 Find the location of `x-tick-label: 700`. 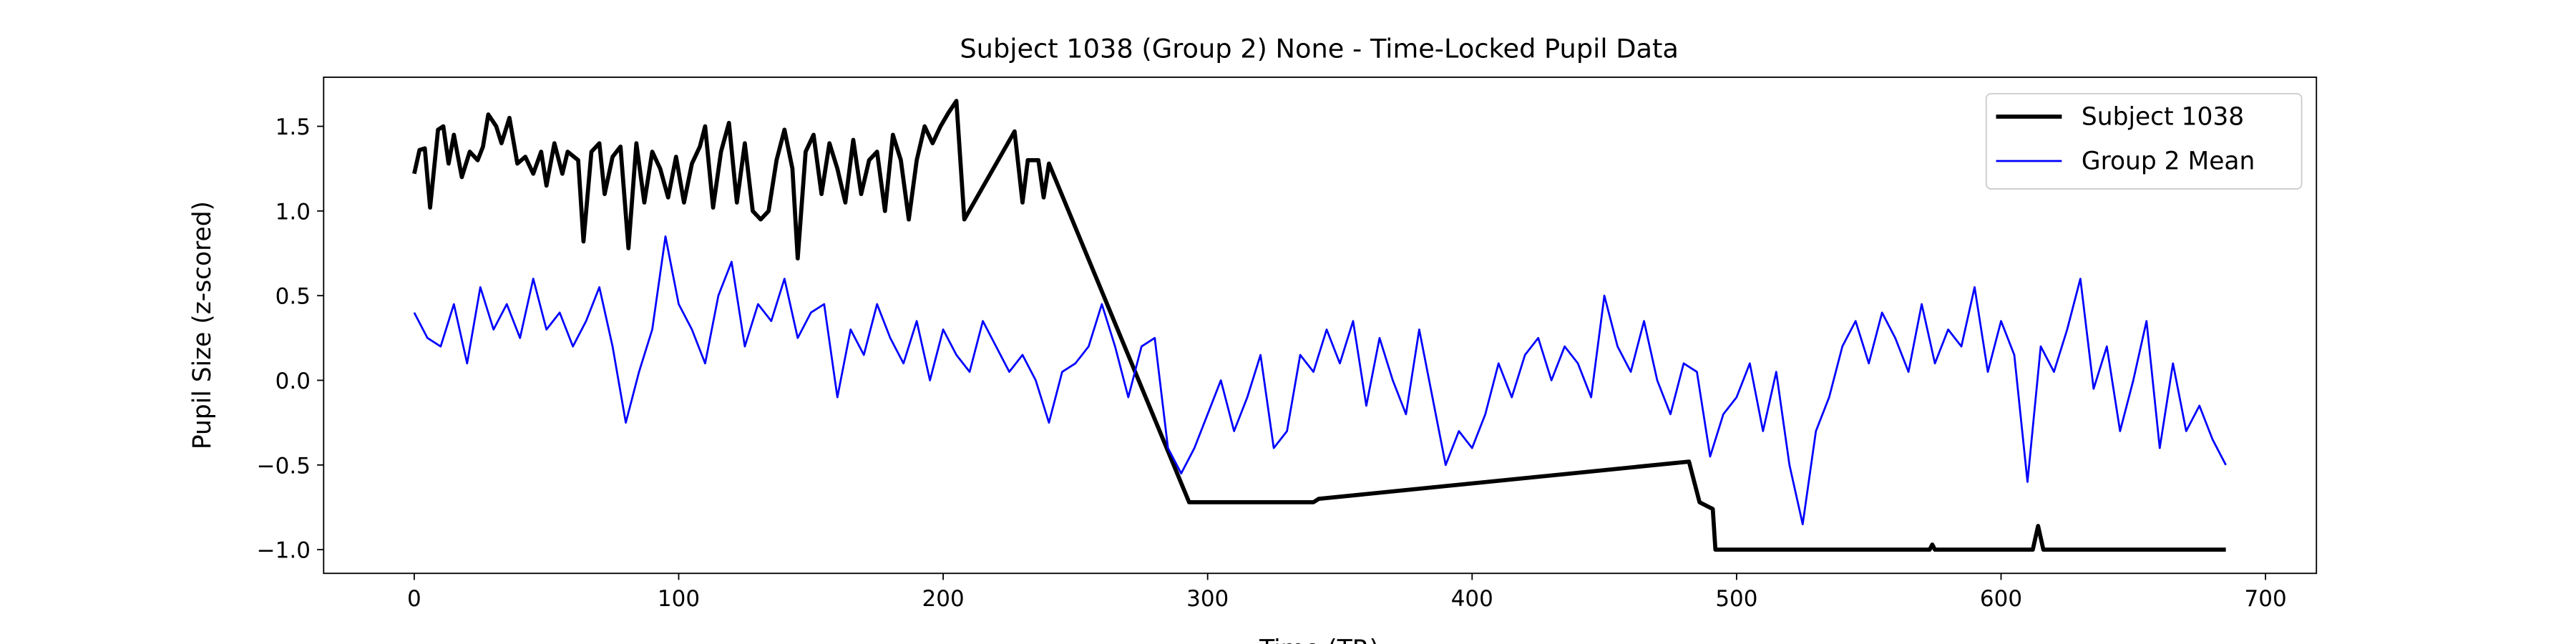

x-tick-label: 700 is located at coordinates (2266, 599).